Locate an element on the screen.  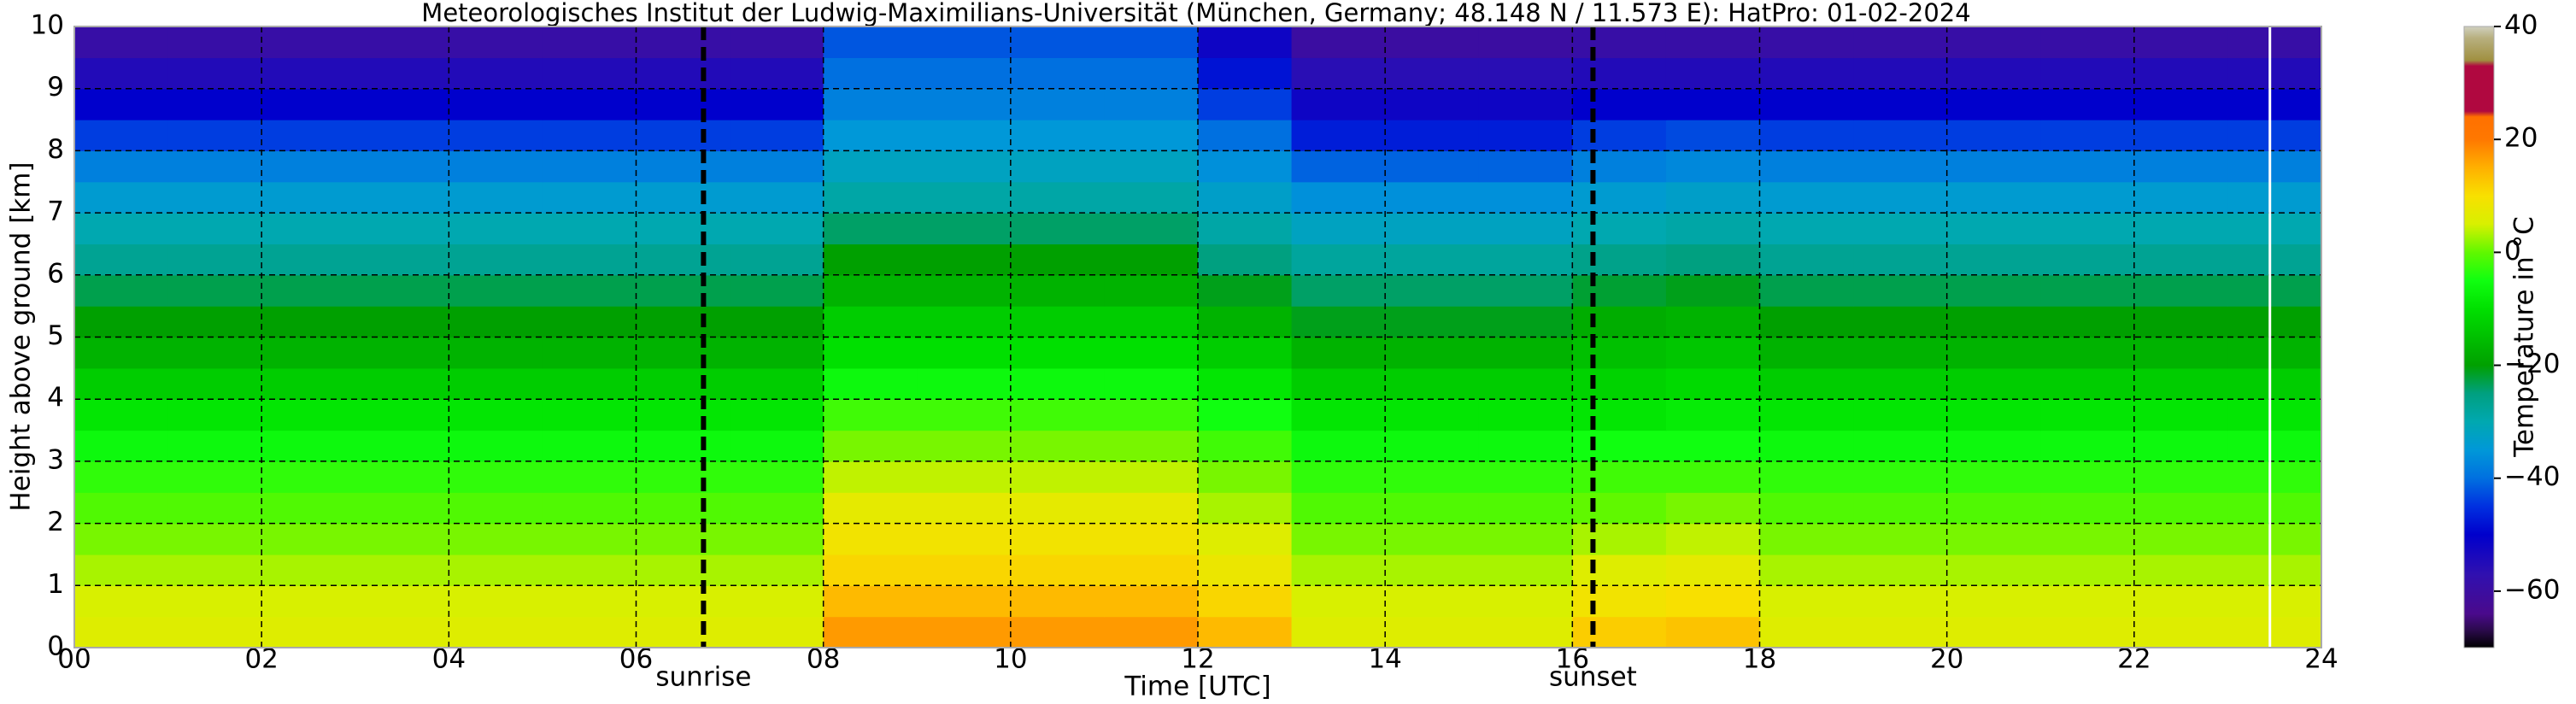
colorbar-tick-label: −60 is located at coordinates (2532, 589).